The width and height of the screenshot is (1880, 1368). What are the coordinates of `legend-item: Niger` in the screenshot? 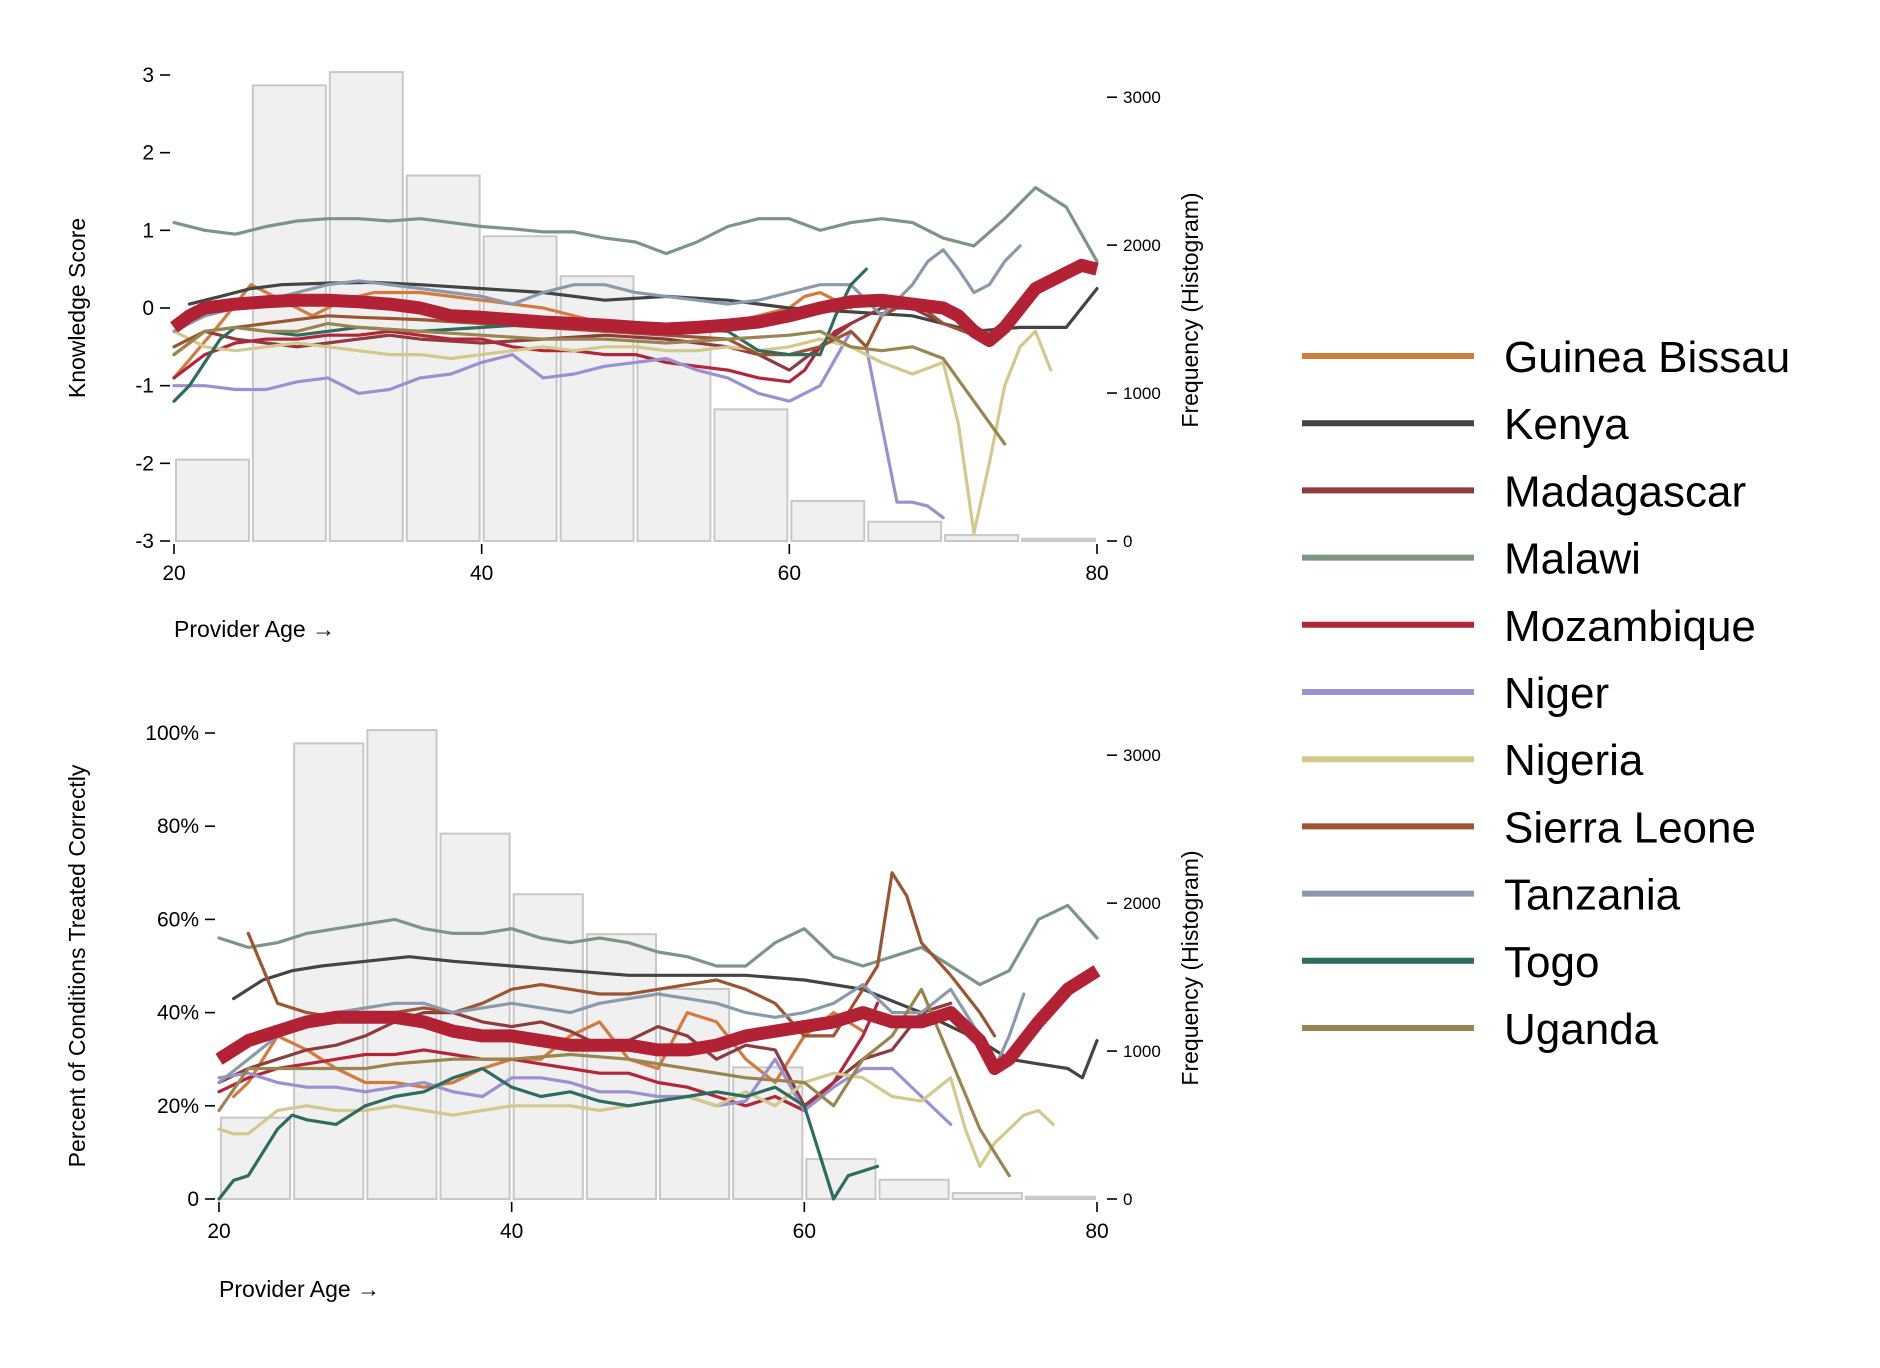 It's located at (1455, 693).